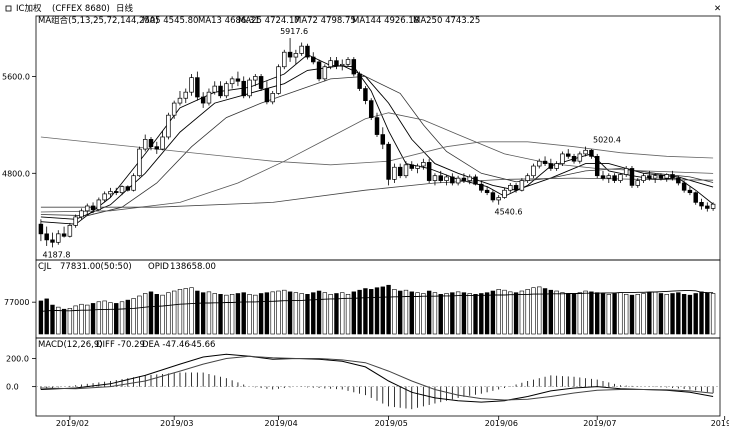 The image size is (729, 430). I want to click on close-icon: ✕, so click(717, 9).